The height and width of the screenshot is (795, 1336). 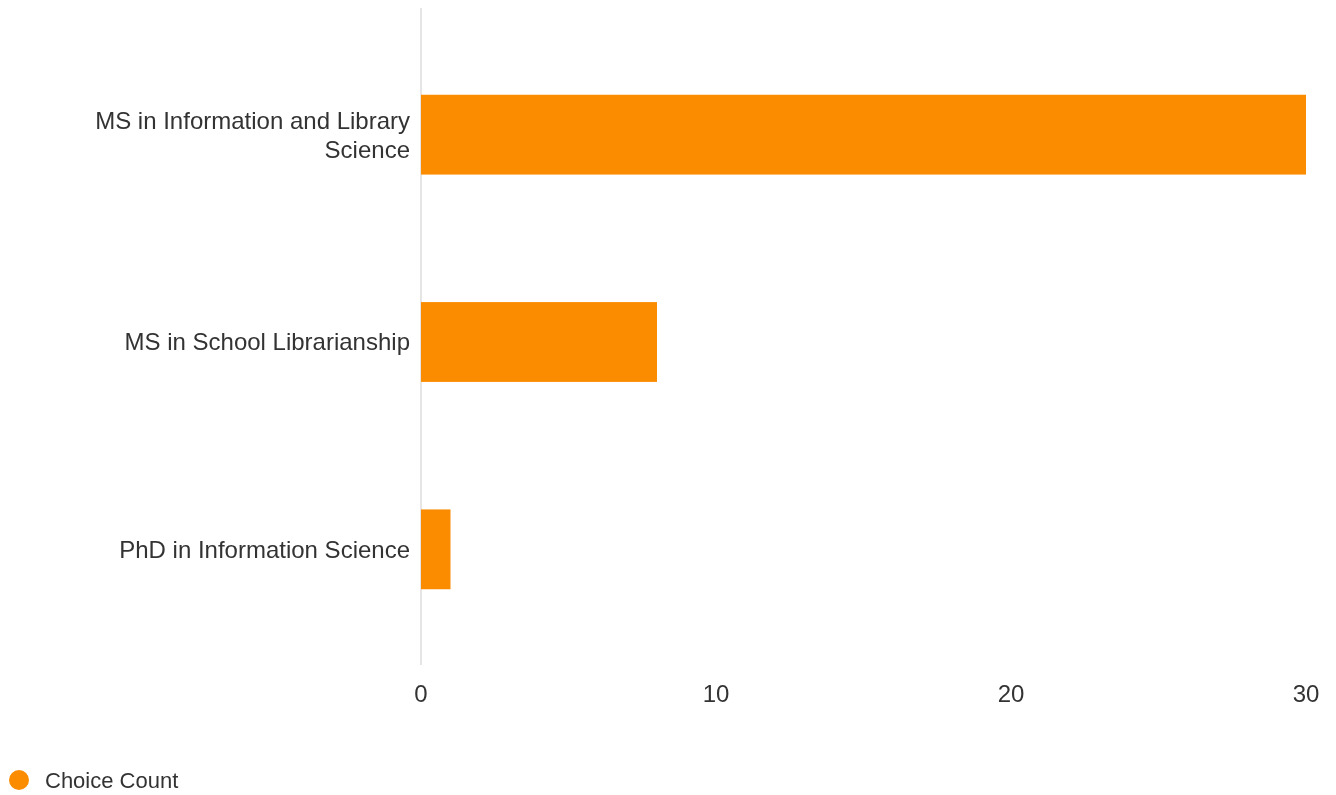 I want to click on x-tick-label: 20, so click(x=1011, y=693).